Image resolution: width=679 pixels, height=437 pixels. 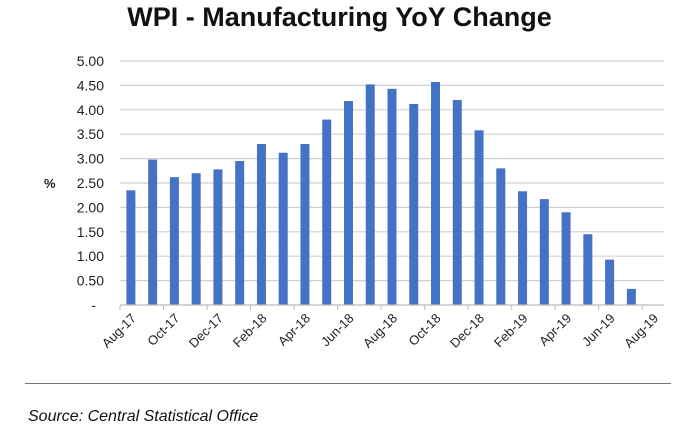 What do you see at coordinates (641, 331) in the screenshot?
I see `x-tick-label: Aug-19` at bounding box center [641, 331].